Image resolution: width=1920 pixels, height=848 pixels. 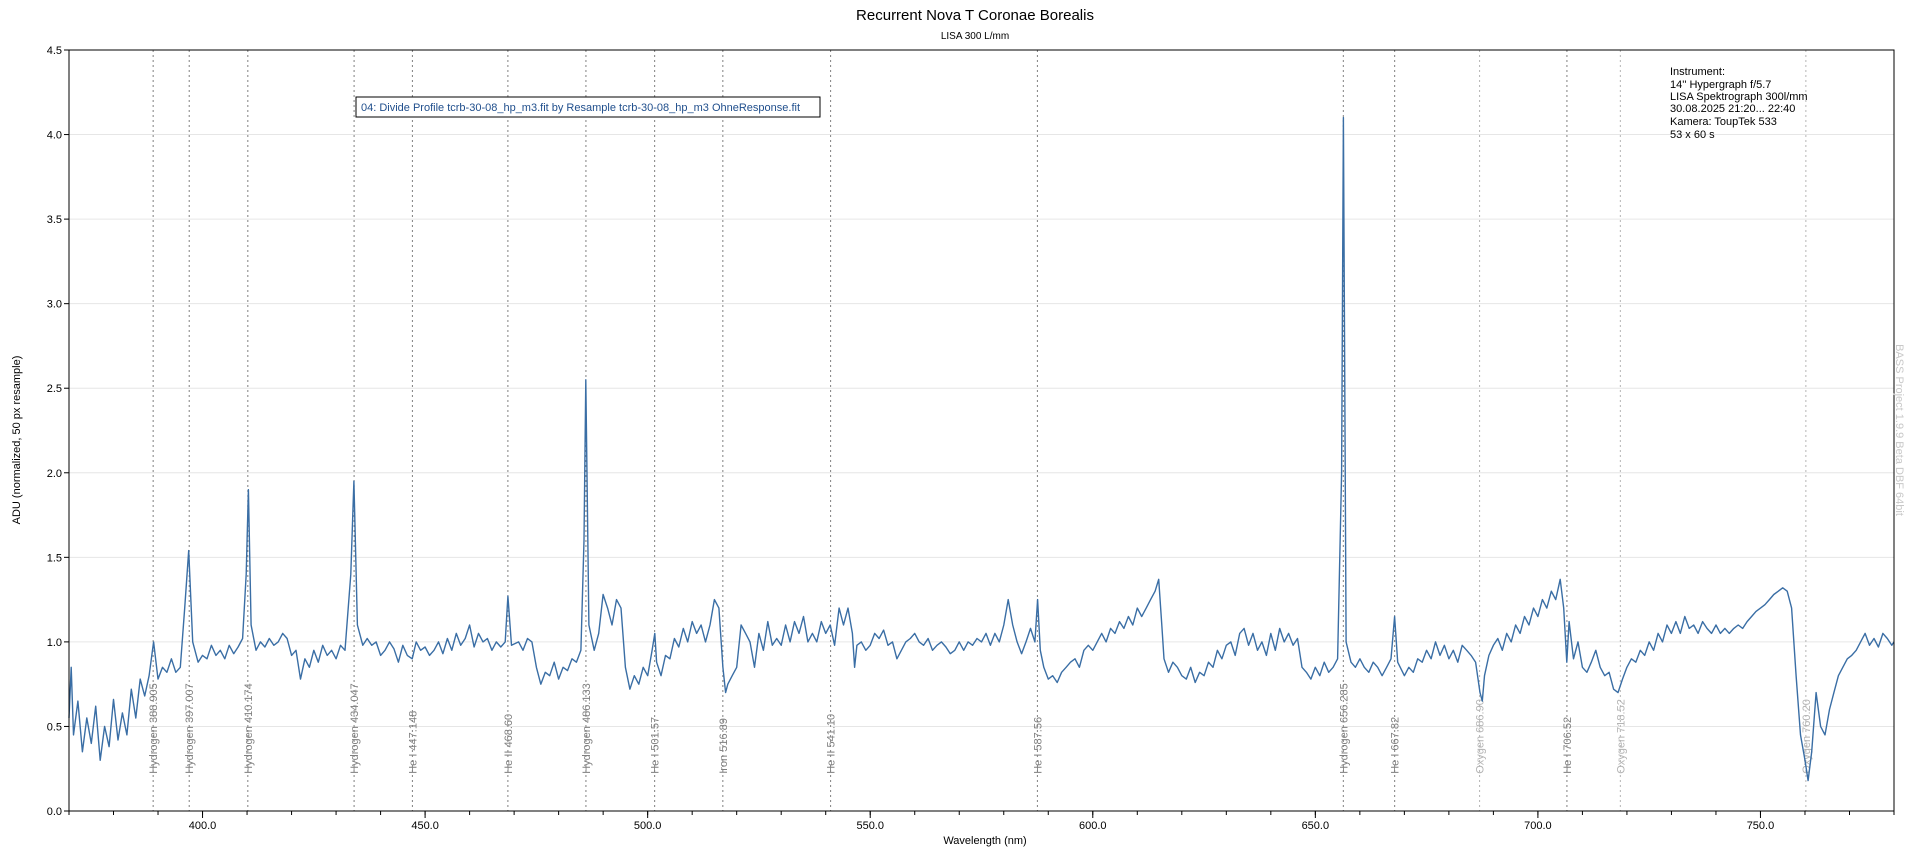 I want to click on x-tick-label: 400.0, so click(x=203, y=826).